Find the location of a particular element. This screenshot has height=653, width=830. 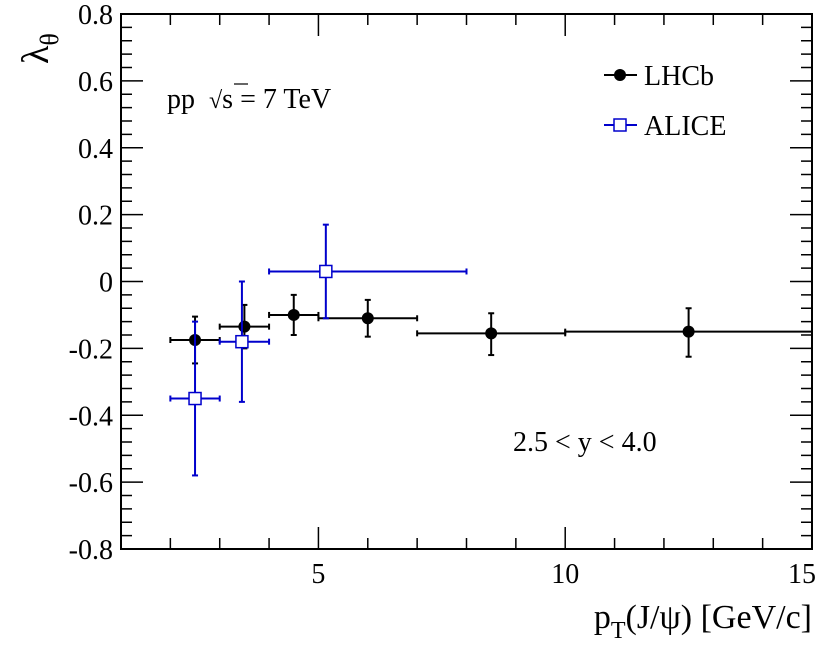

legend-entry-lhcb: LHCb is located at coordinates (659, 76).